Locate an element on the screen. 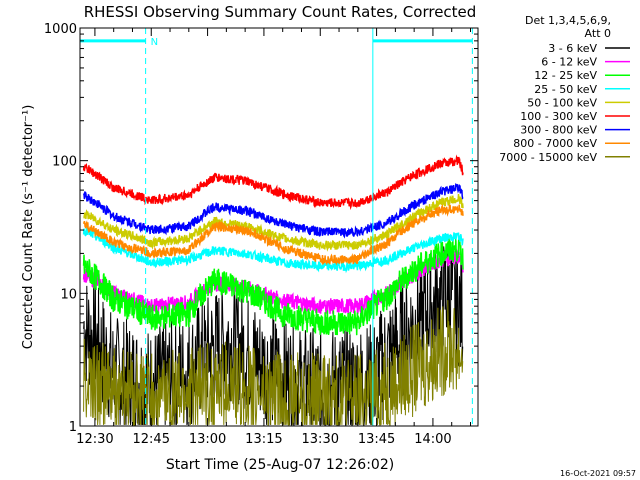 The height and width of the screenshot is (480, 640). x-tick-label: 13:15 is located at coordinates (263, 439).